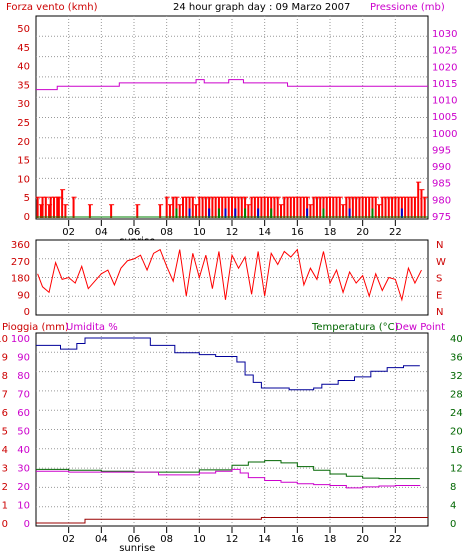 The image size is (466, 556). Describe the element at coordinates (420, 327) in the screenshot. I see `dewpoint-axis-title: Dew Point` at that location.